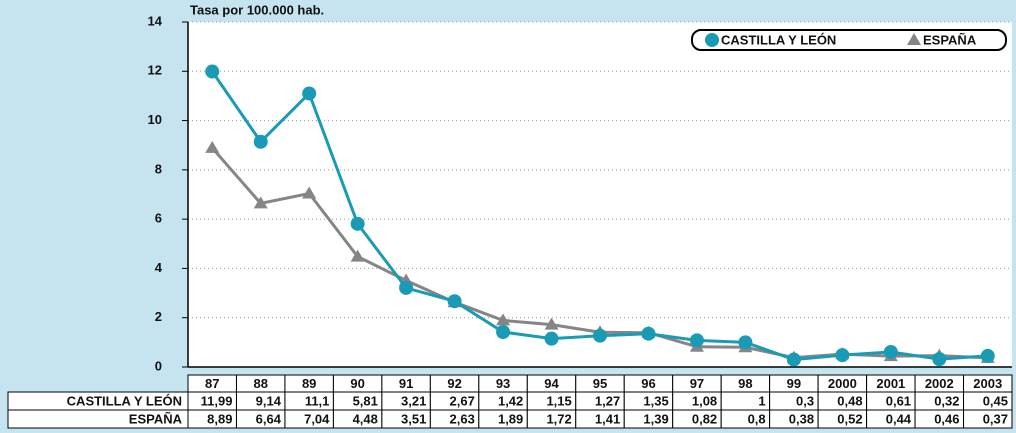  What do you see at coordinates (704, 400) in the screenshot?
I see `table-value: 1,08` at bounding box center [704, 400].